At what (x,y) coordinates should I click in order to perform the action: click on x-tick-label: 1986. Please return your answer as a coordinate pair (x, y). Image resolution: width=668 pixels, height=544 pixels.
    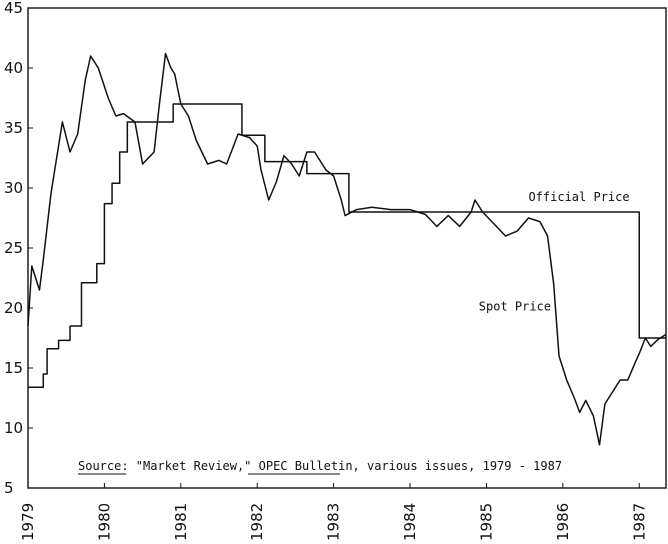
    Looking at the image, I should click on (563, 522).